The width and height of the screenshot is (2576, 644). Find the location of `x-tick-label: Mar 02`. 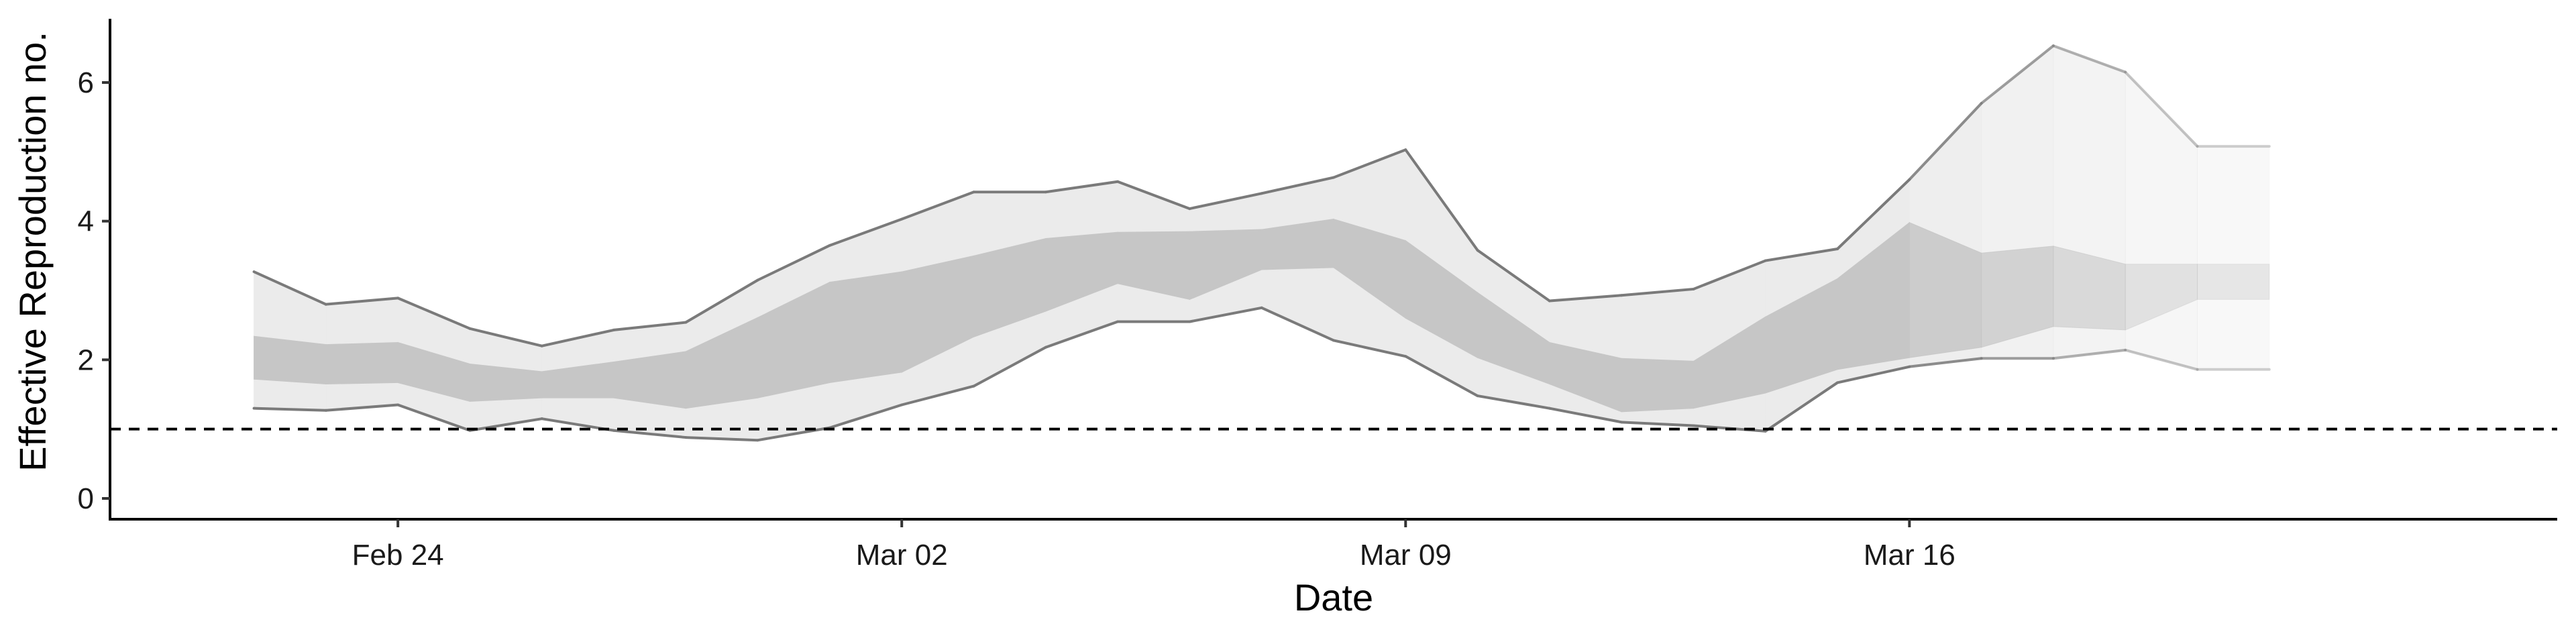

x-tick-label: Mar 02 is located at coordinates (902, 555).